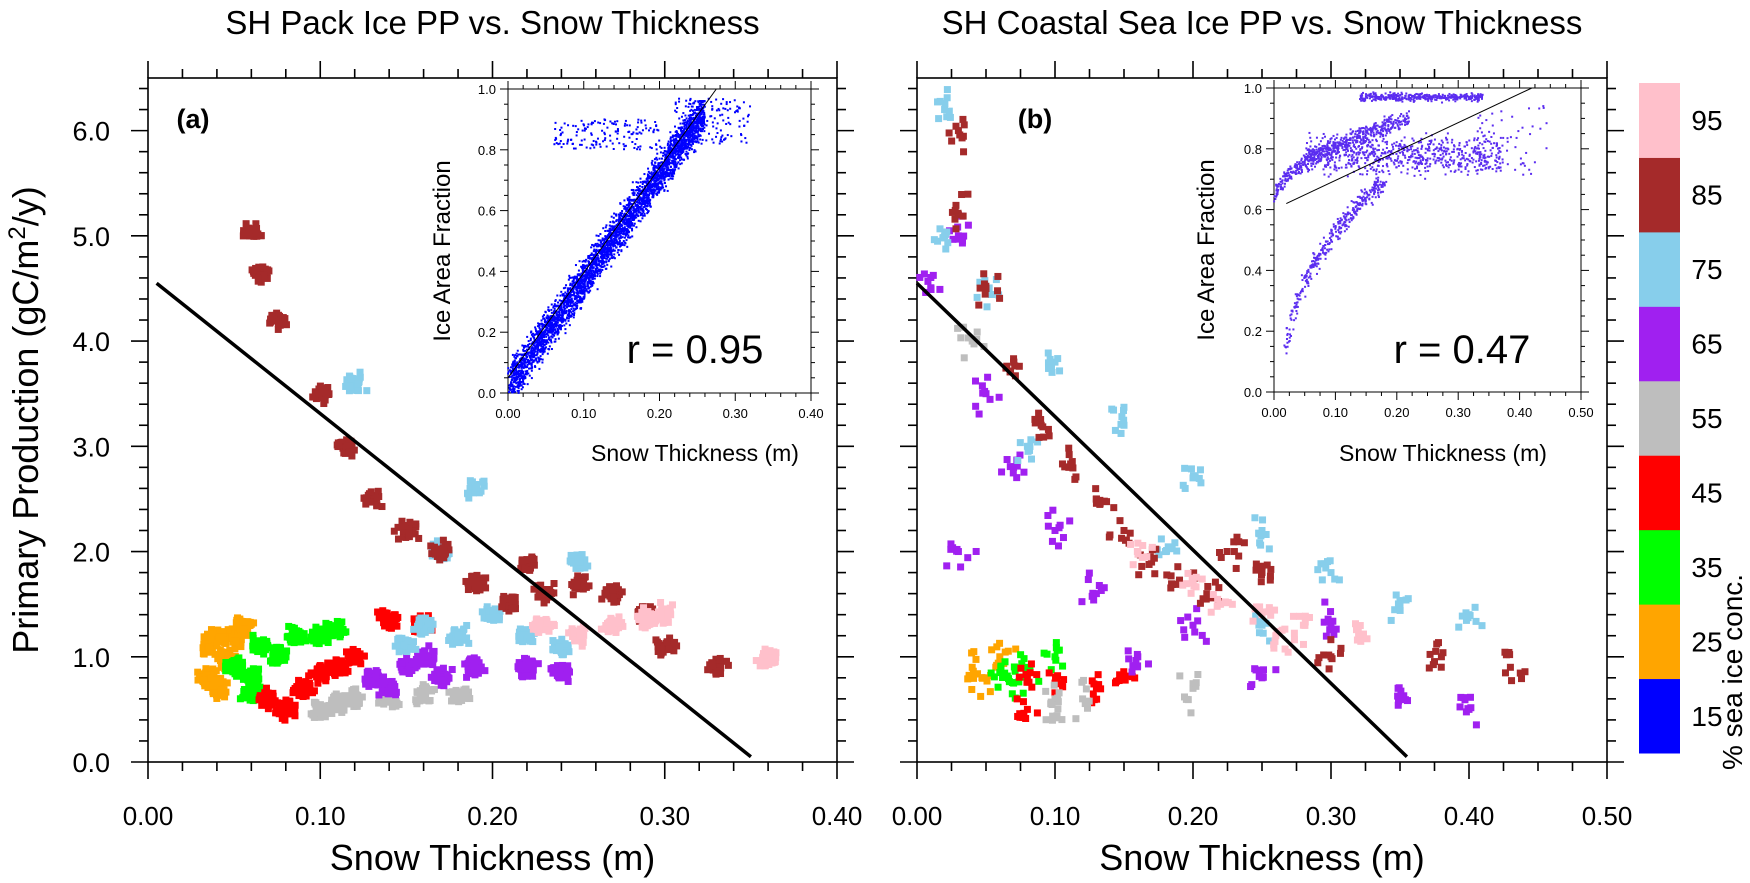 Image resolution: width=1750 pixels, height=883 pixels. I want to click on y-axis-label: Primary Production (gC/m2/y), so click(25, 419).